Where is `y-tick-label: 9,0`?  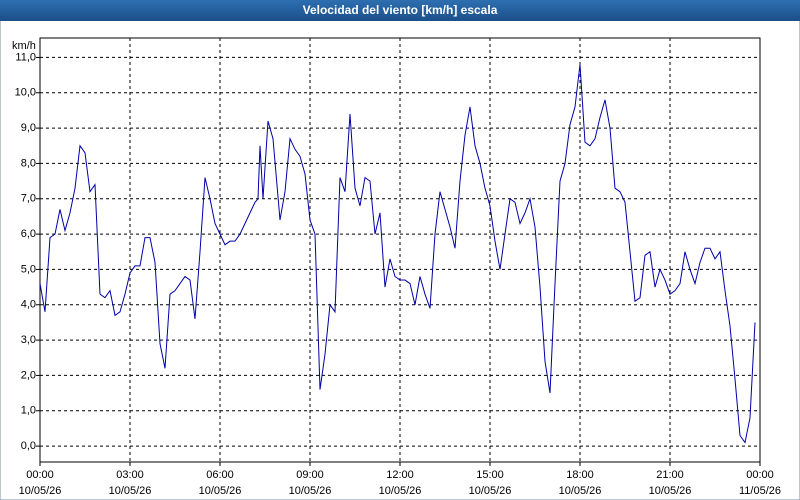 y-tick-label: 9,0 is located at coordinates (28, 128).